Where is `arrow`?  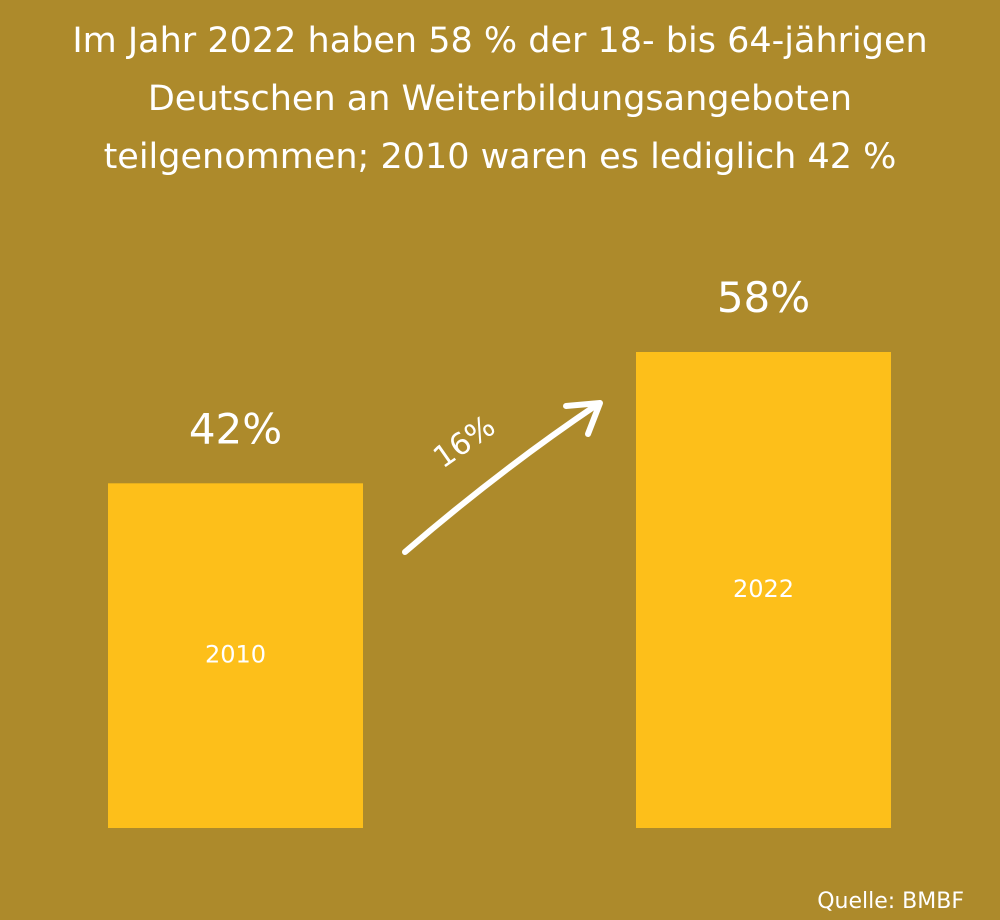
arrow is located at coordinates (501, 478).